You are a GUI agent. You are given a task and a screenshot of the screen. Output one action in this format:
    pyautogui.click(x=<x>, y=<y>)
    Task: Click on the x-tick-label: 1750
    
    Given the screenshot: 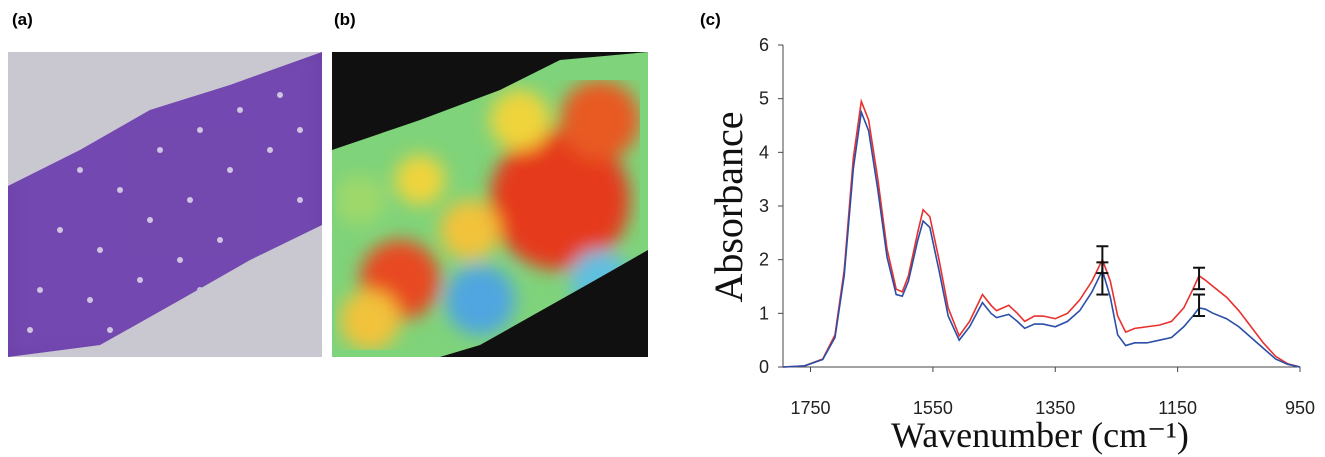 What is the action you would take?
    pyautogui.click(x=811, y=408)
    